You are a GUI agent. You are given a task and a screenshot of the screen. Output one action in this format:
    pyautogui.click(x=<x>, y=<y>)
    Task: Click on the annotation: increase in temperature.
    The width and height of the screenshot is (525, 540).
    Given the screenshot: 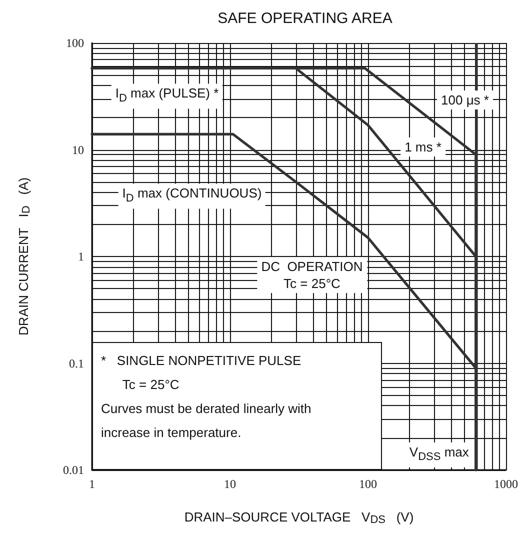 What is the action you would take?
    pyautogui.click(x=171, y=433)
    